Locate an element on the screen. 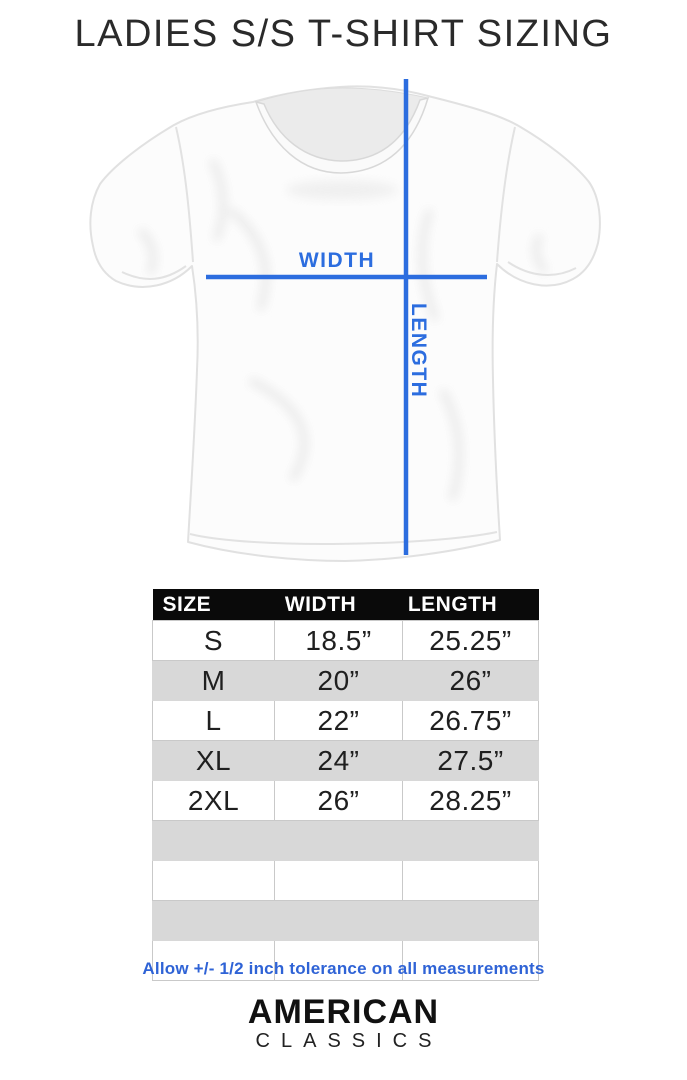 The image size is (687, 1080). length-cell: 28.25” is located at coordinates (470, 800).